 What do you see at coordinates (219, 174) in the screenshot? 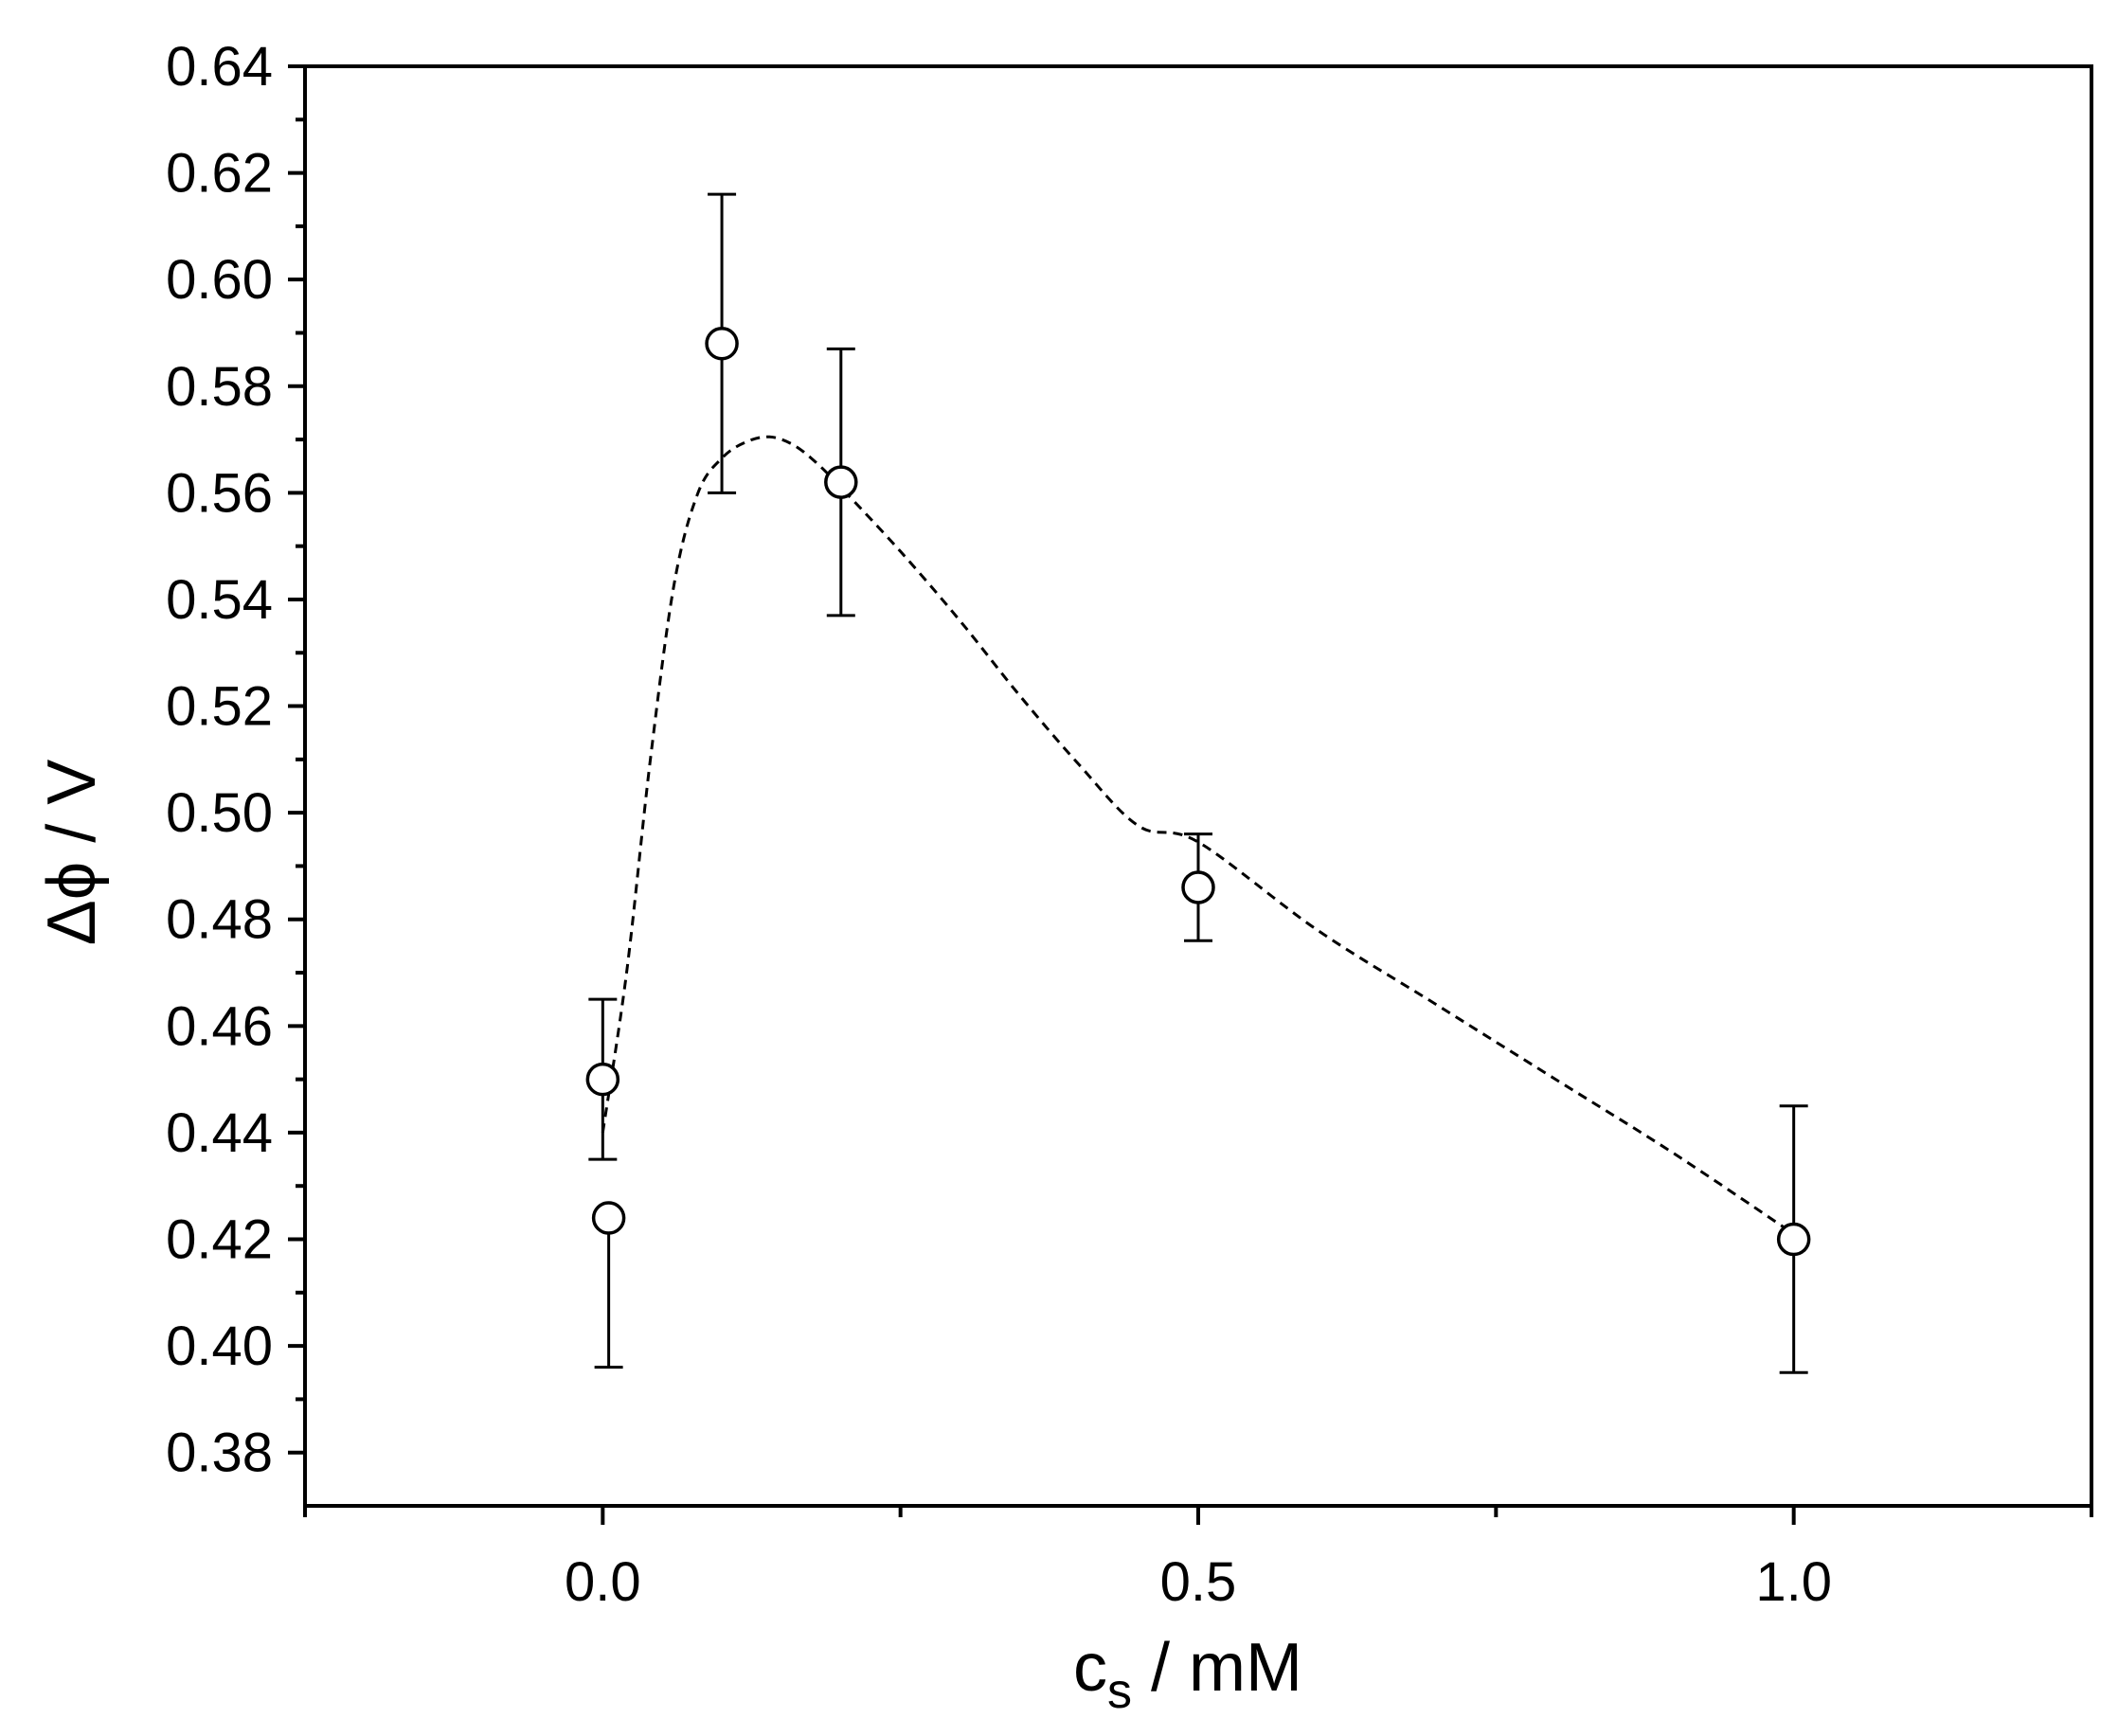
I see `y-tick-label: 0.62` at bounding box center [219, 174].